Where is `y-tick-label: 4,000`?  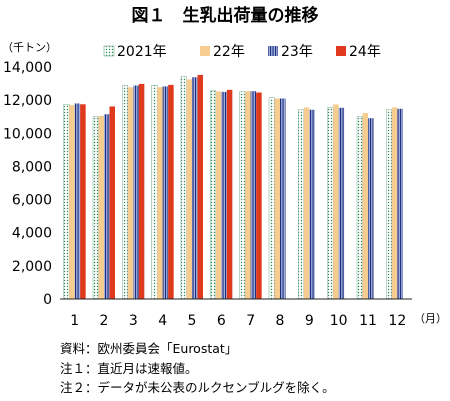
y-tick-label: 4,000 is located at coordinates (32, 234).